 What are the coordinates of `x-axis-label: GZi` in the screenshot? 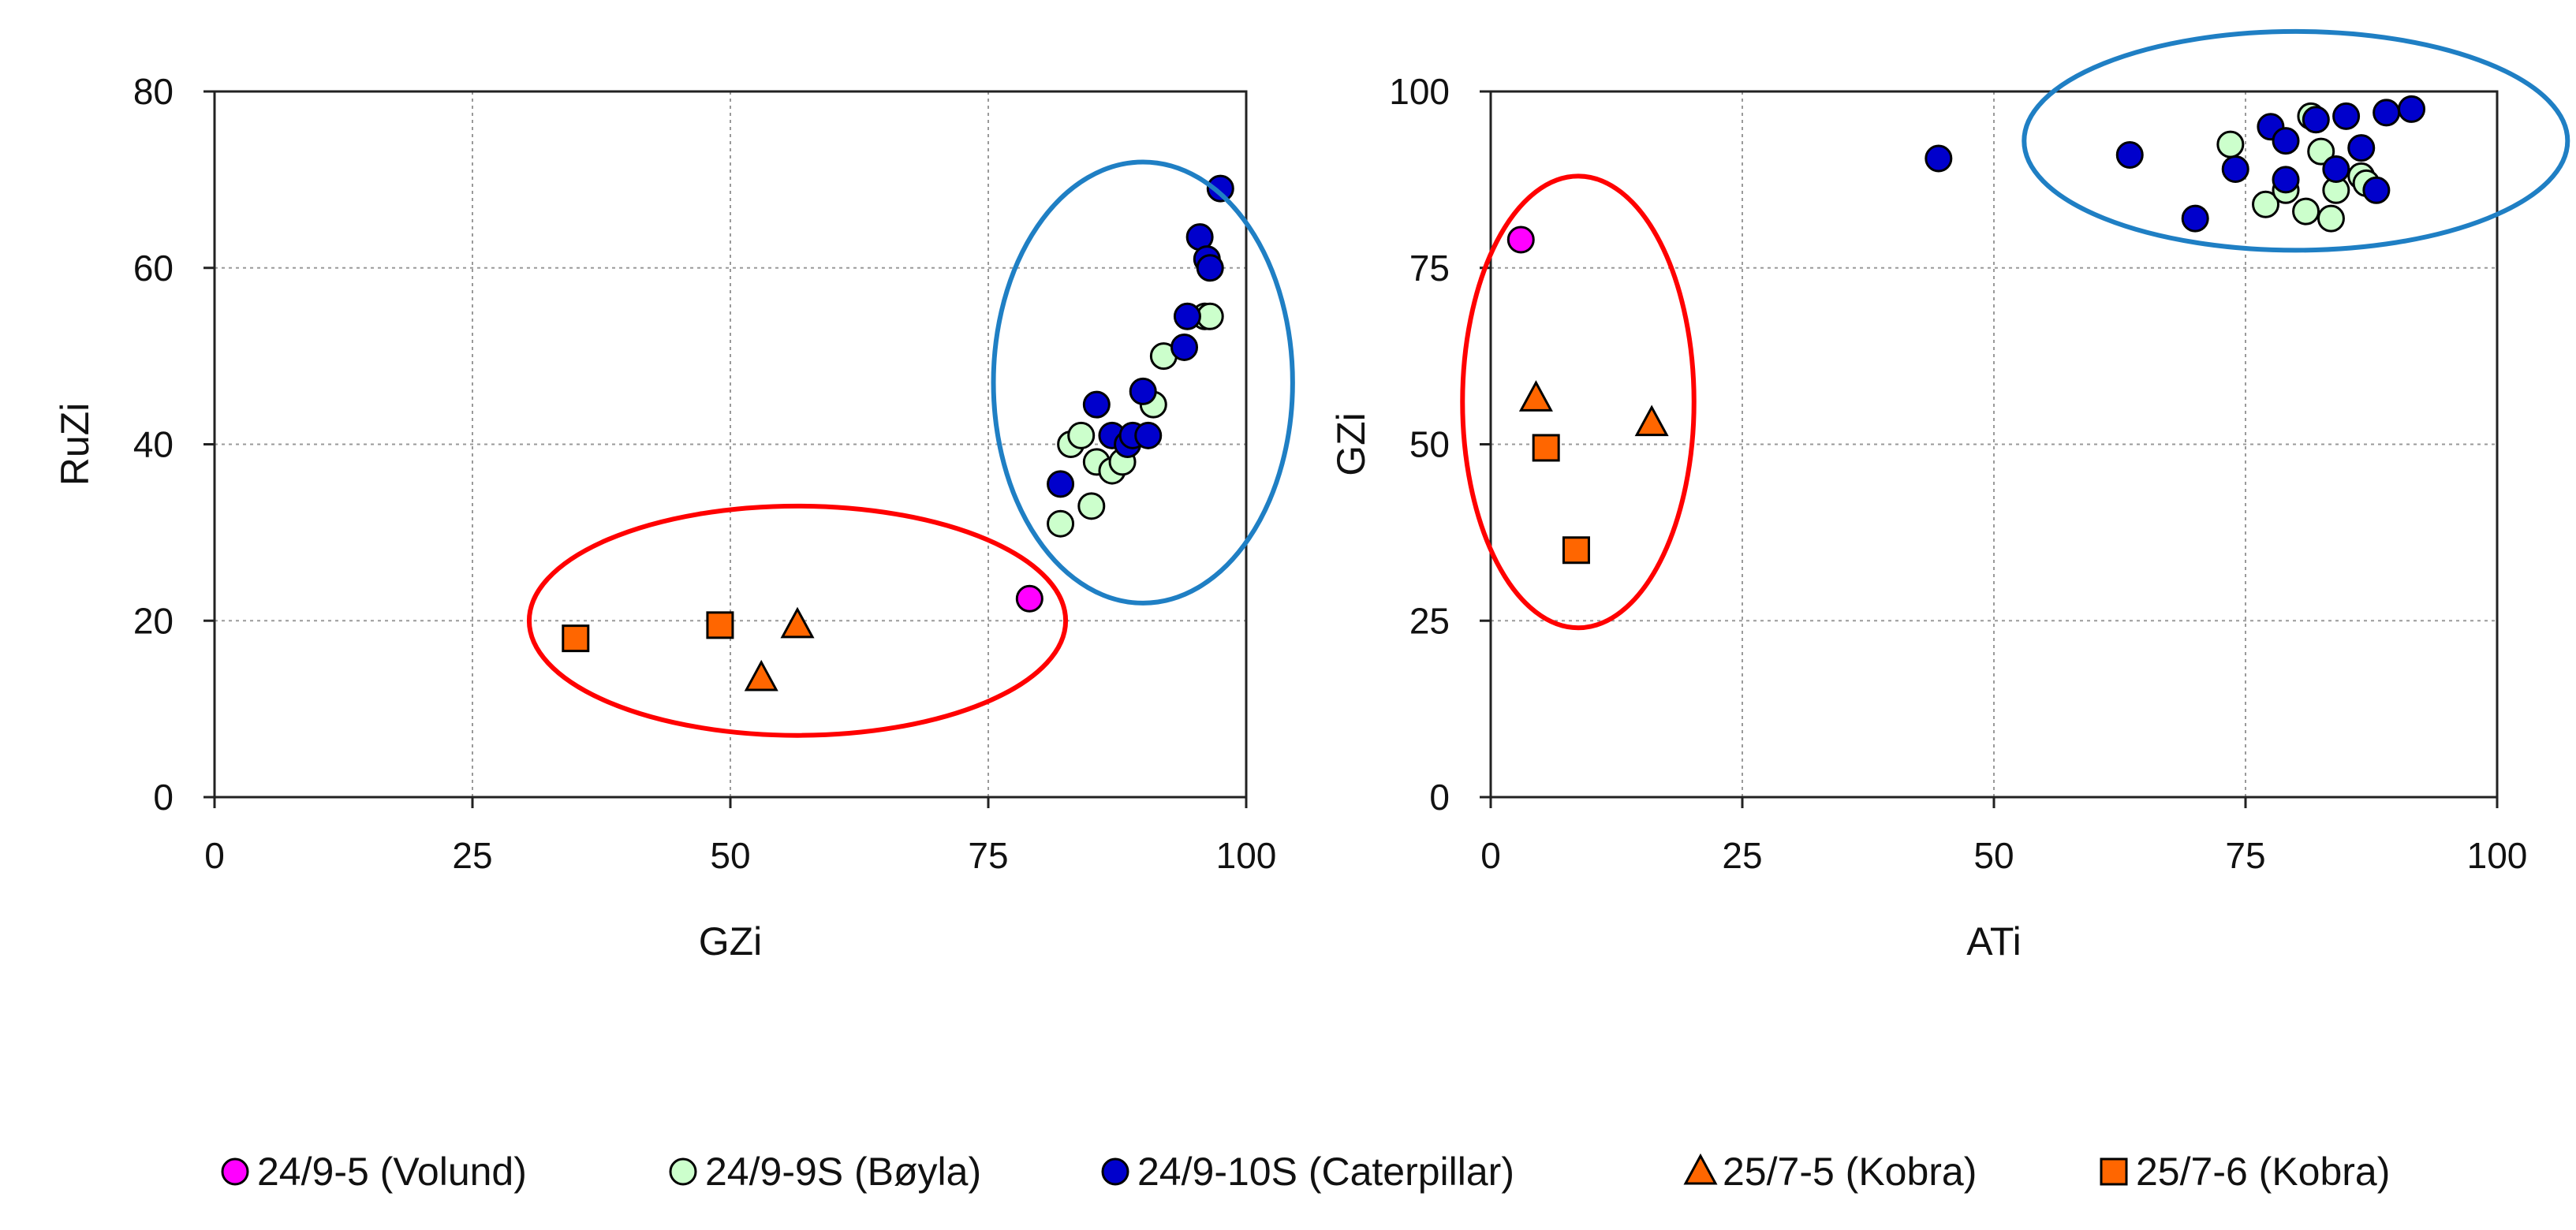 It's located at (731, 941).